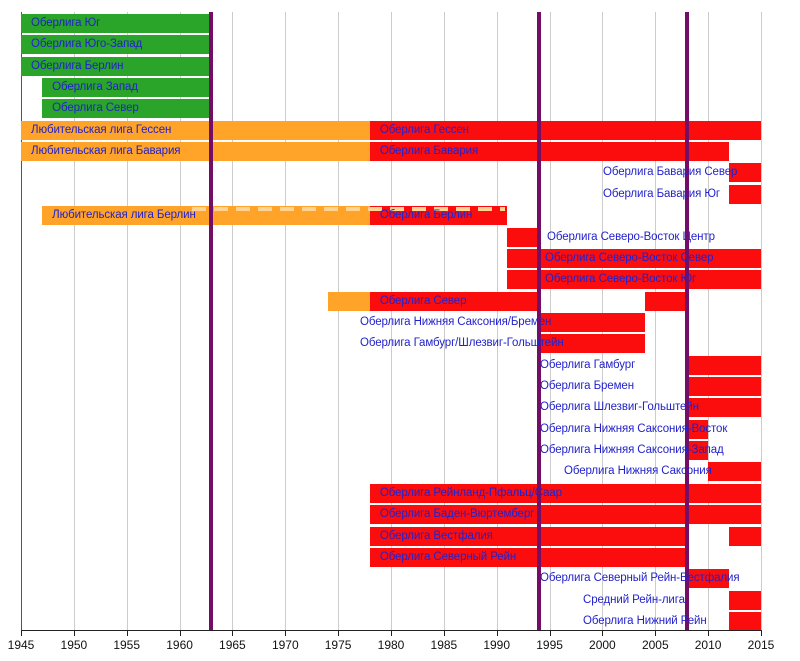 This screenshot has height=661, width=800. I want to click on row-label: Оберлига Северо-Восток Юг, so click(621, 279).